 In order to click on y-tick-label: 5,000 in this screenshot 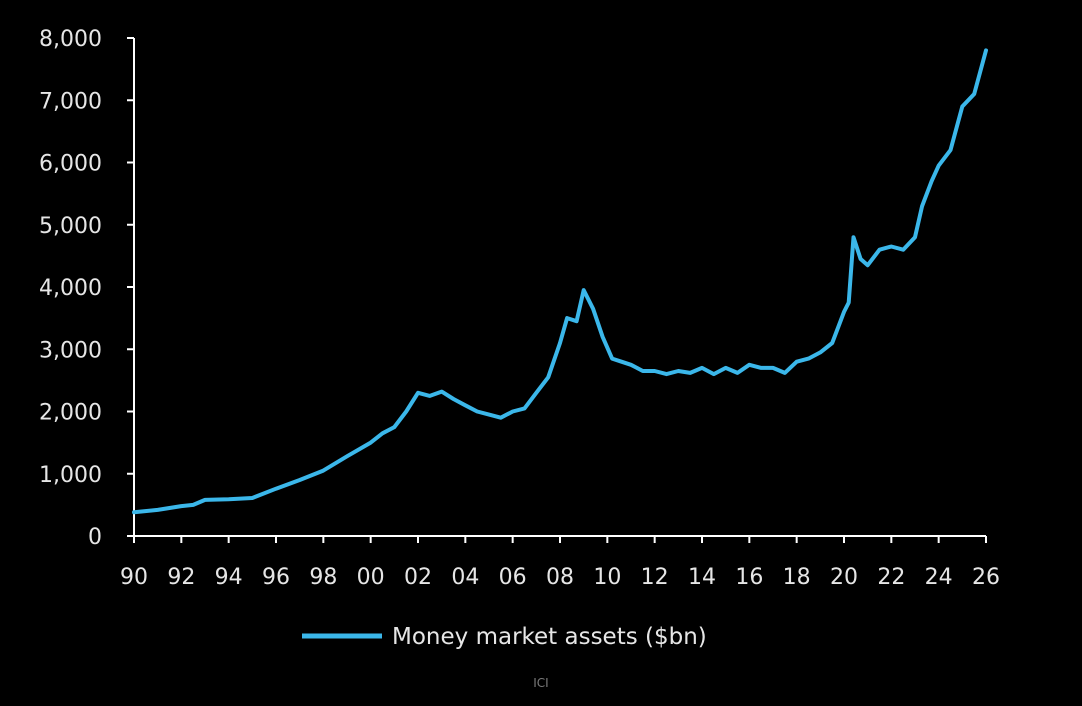, I will do `click(70, 226)`.